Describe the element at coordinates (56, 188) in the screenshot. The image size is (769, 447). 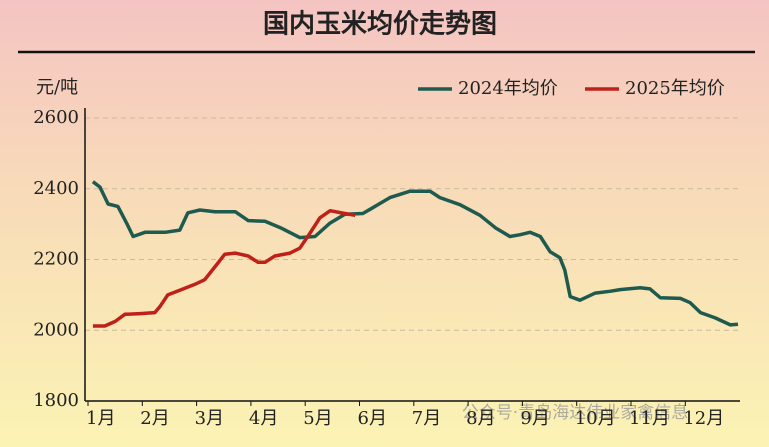
I see `y-tick-label: 2400` at that location.